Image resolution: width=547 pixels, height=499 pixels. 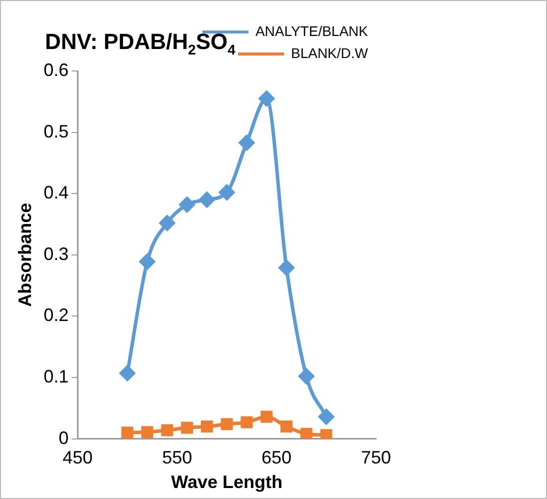 I want to click on chart-title: DNV: PDAB/H$_{2}$SO$_{4}$, so click(x=140, y=43).